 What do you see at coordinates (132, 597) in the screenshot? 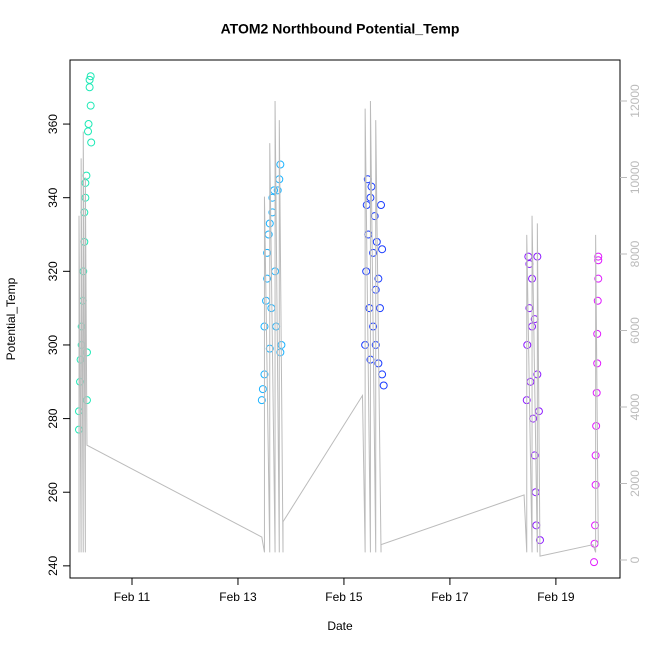
I see `x-tick-label: Feb 11` at bounding box center [132, 597].